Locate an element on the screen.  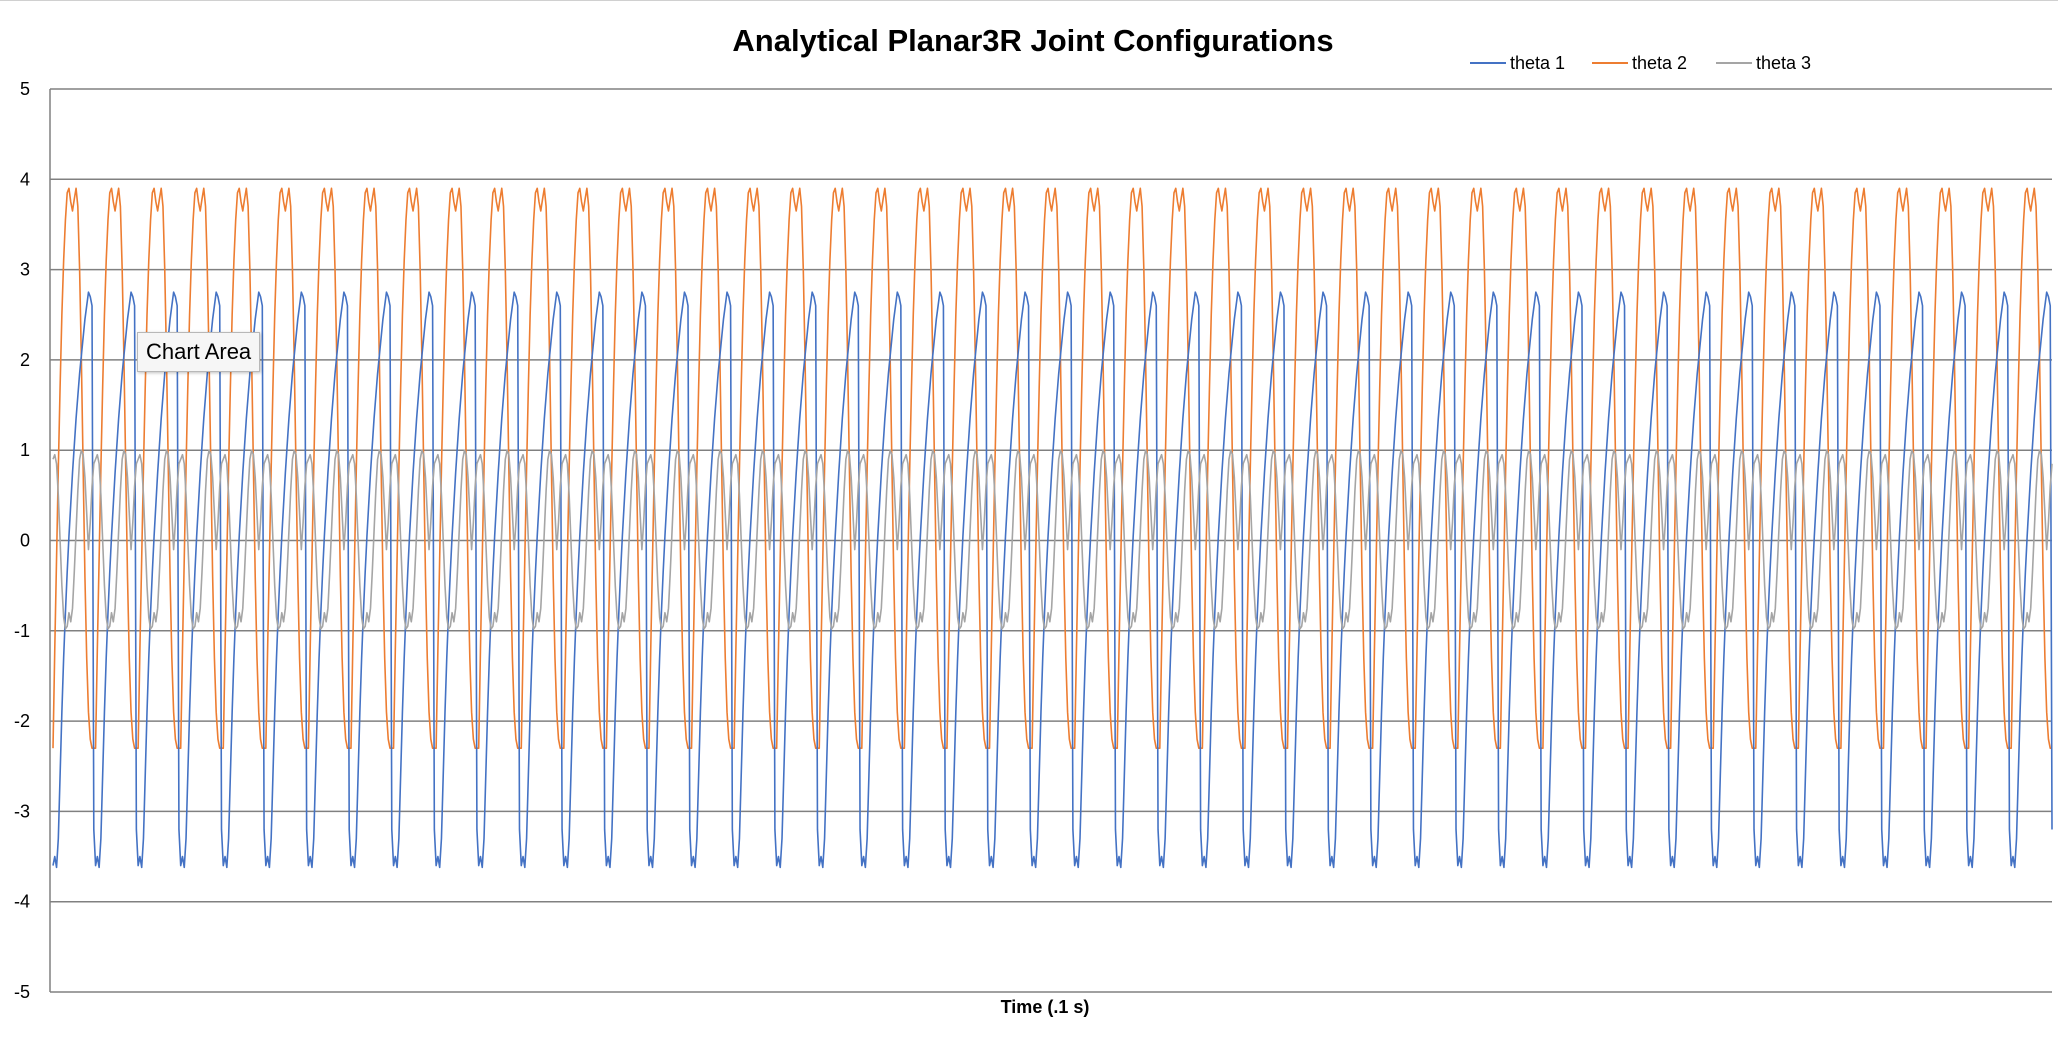
legend-item-theta-1: theta 1 is located at coordinates (1517, 63).